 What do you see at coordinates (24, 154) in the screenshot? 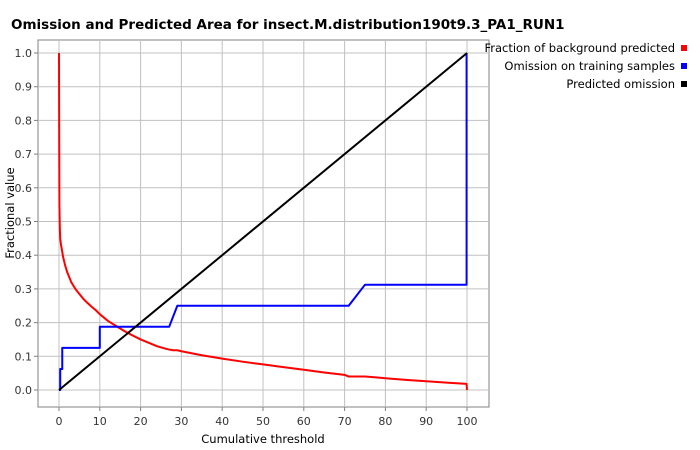
I see `y-tick-label: 0.7` at bounding box center [24, 154].